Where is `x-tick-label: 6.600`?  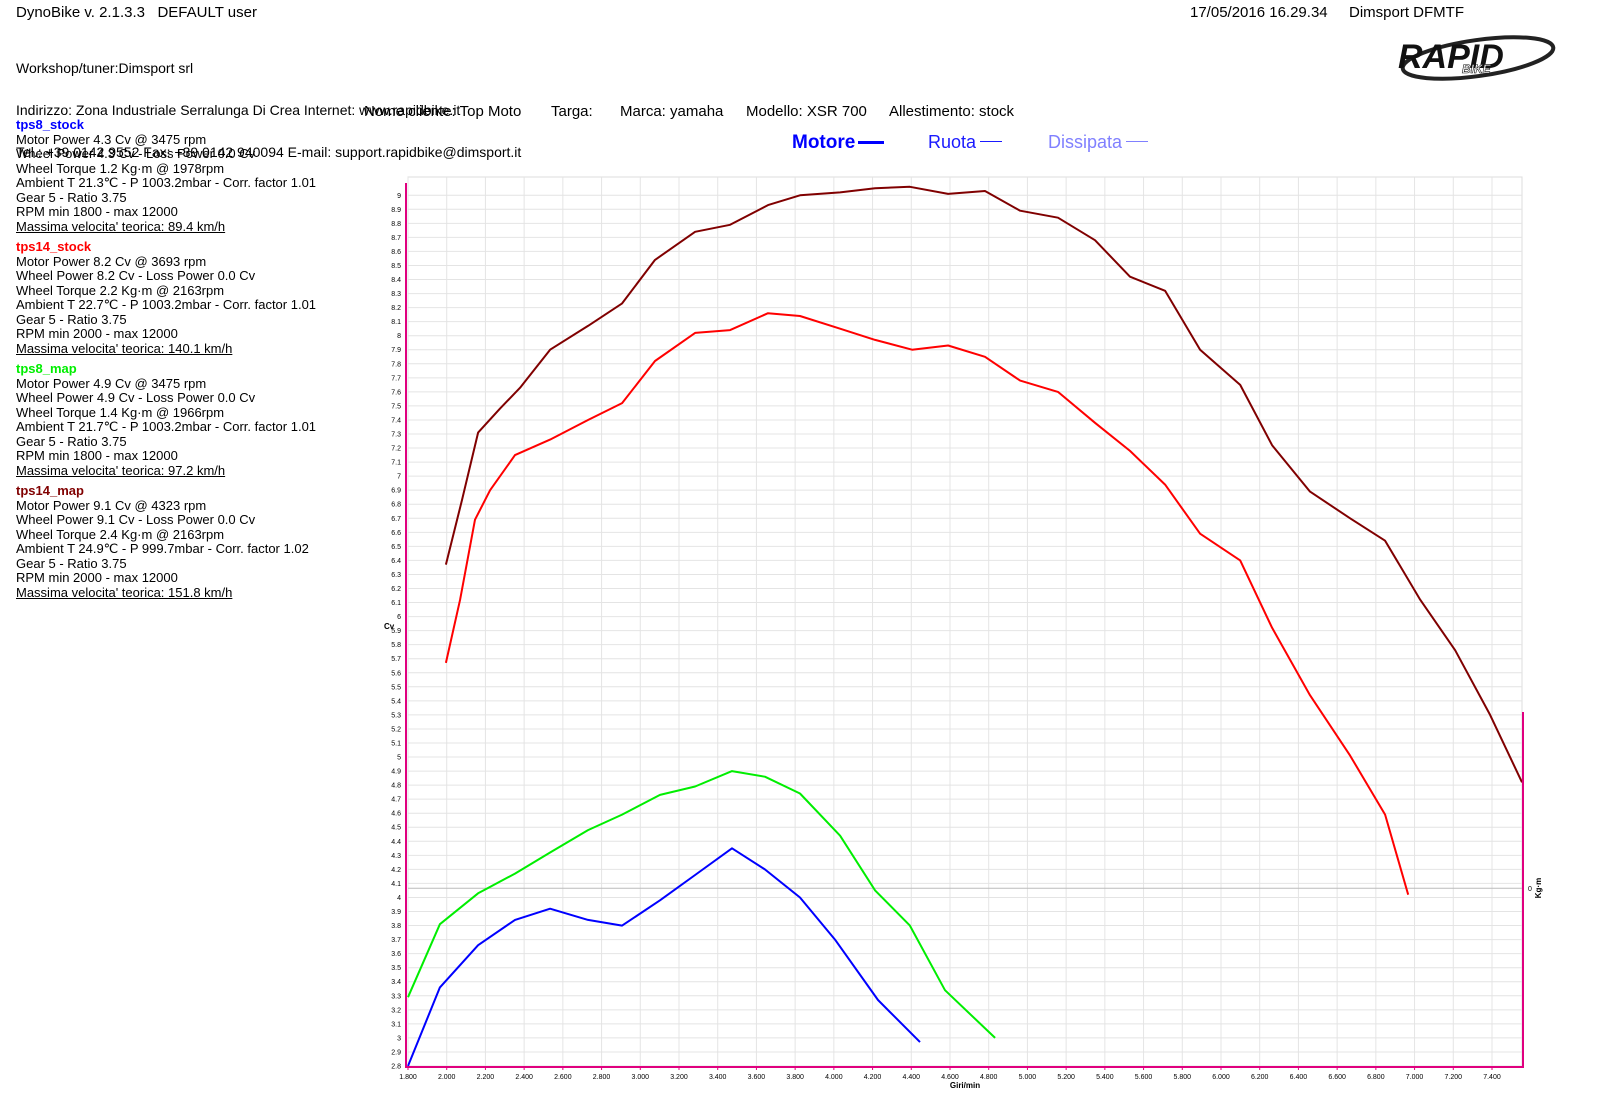
x-tick-label: 6.600 is located at coordinates (1337, 1077).